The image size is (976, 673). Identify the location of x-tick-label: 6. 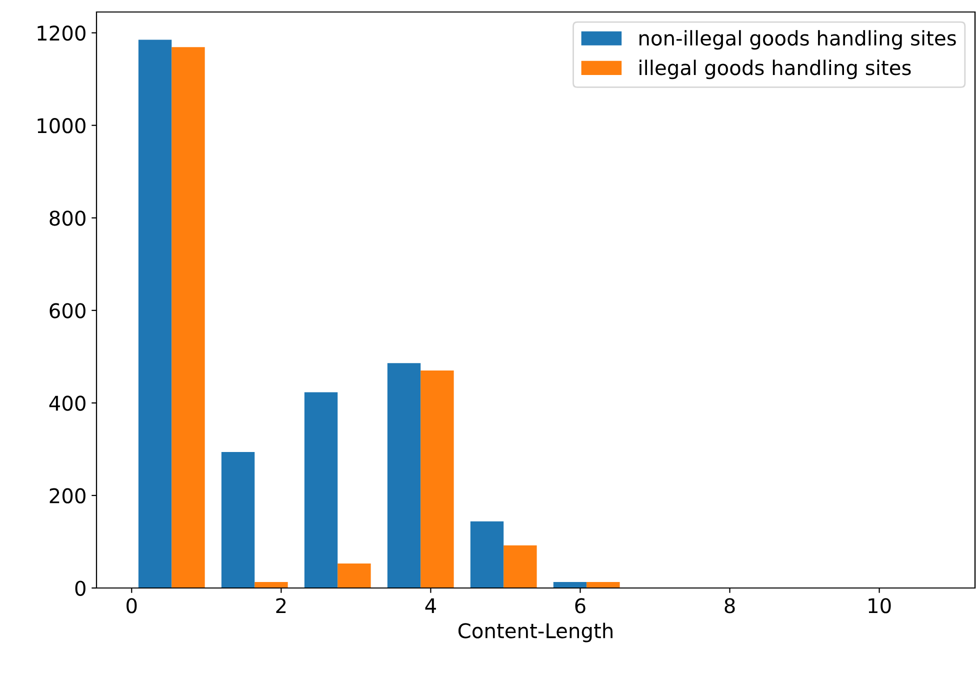
(580, 606).